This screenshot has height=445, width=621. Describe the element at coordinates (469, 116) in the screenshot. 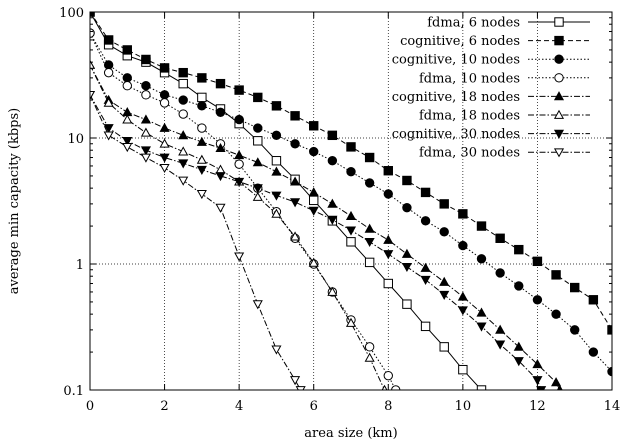

I see `legend-label: fdma, 18 nodes` at that location.